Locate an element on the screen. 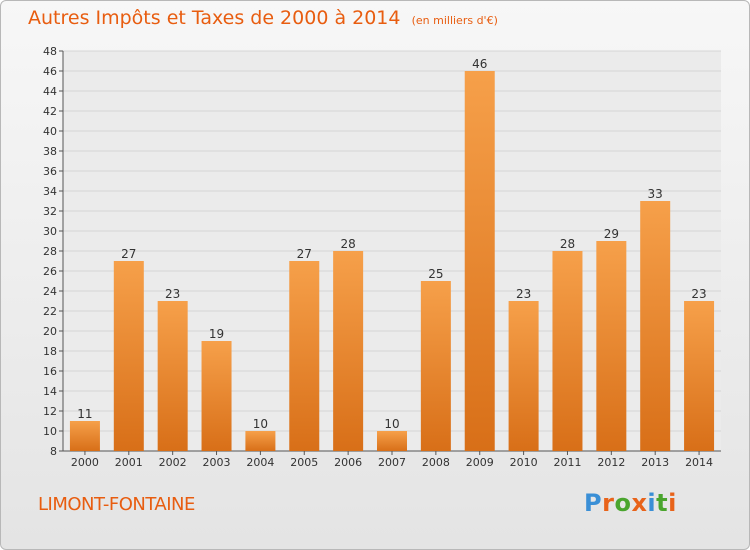  y-tick-label: 46 is located at coordinates (50, 71).